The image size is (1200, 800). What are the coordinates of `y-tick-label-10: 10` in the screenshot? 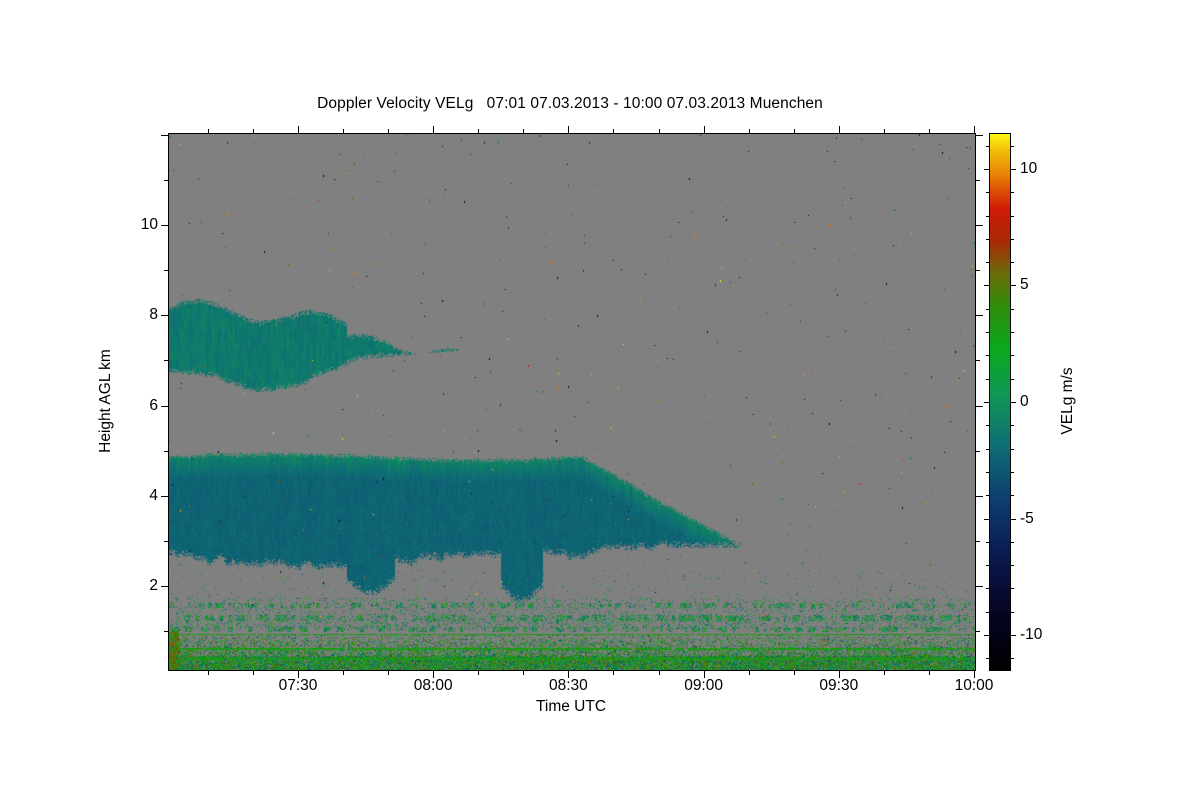 It's located at (149, 224).